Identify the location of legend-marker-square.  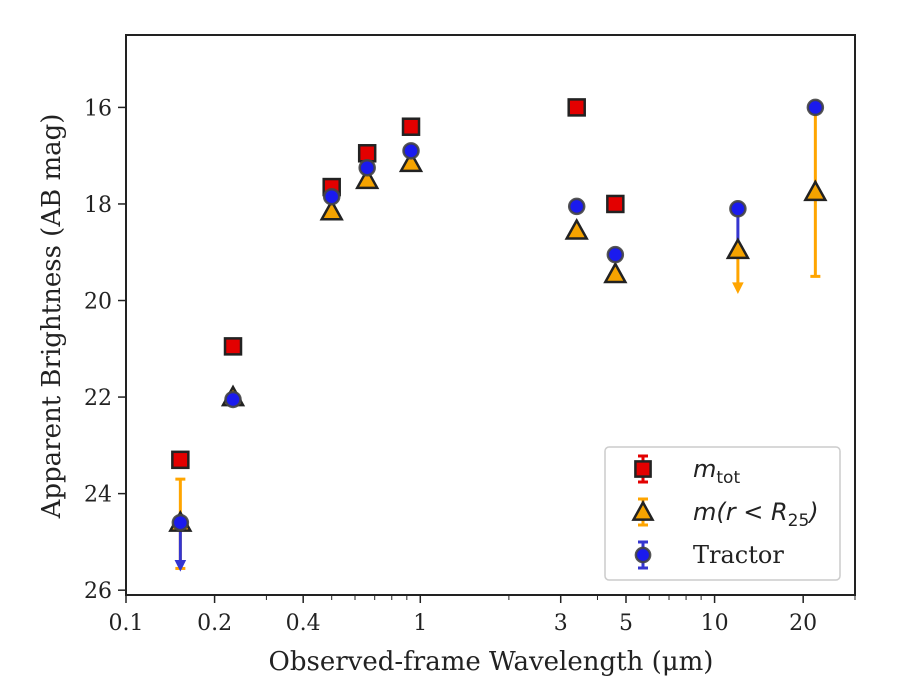
(643, 469).